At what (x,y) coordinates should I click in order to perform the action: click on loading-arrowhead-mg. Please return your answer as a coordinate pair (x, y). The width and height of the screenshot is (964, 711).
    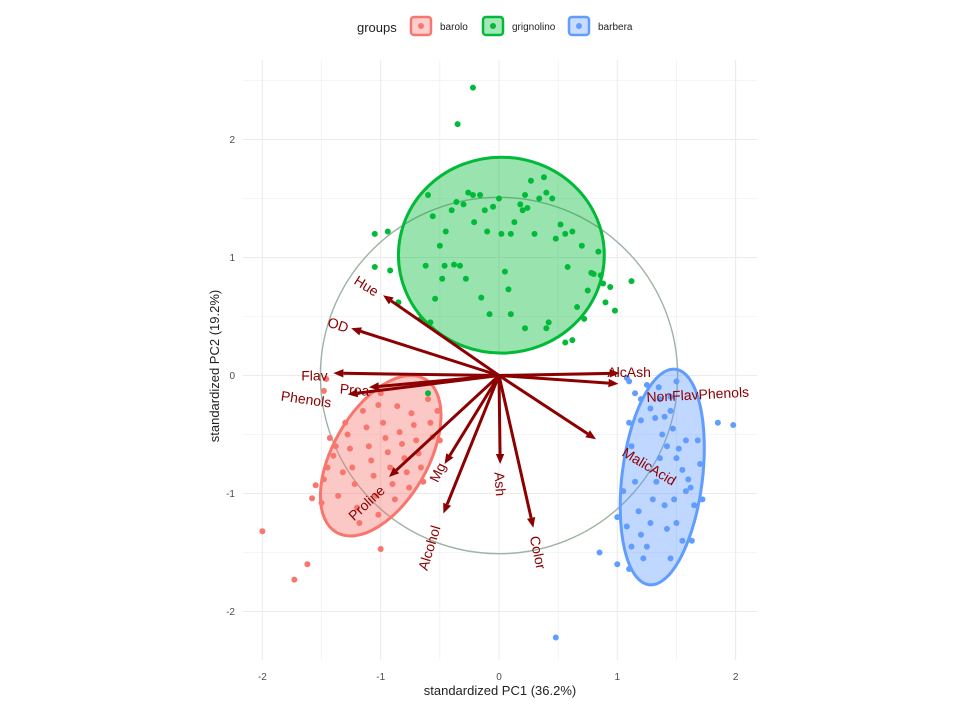
    Looking at the image, I should click on (449, 458).